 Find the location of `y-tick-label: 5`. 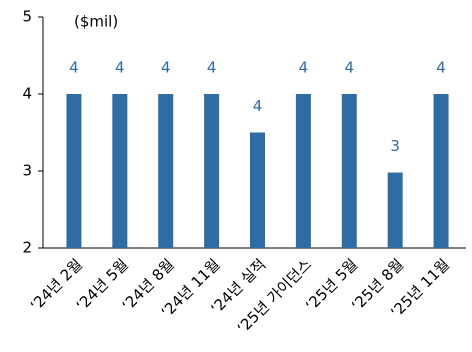

y-tick-label: 5 is located at coordinates (27, 17).